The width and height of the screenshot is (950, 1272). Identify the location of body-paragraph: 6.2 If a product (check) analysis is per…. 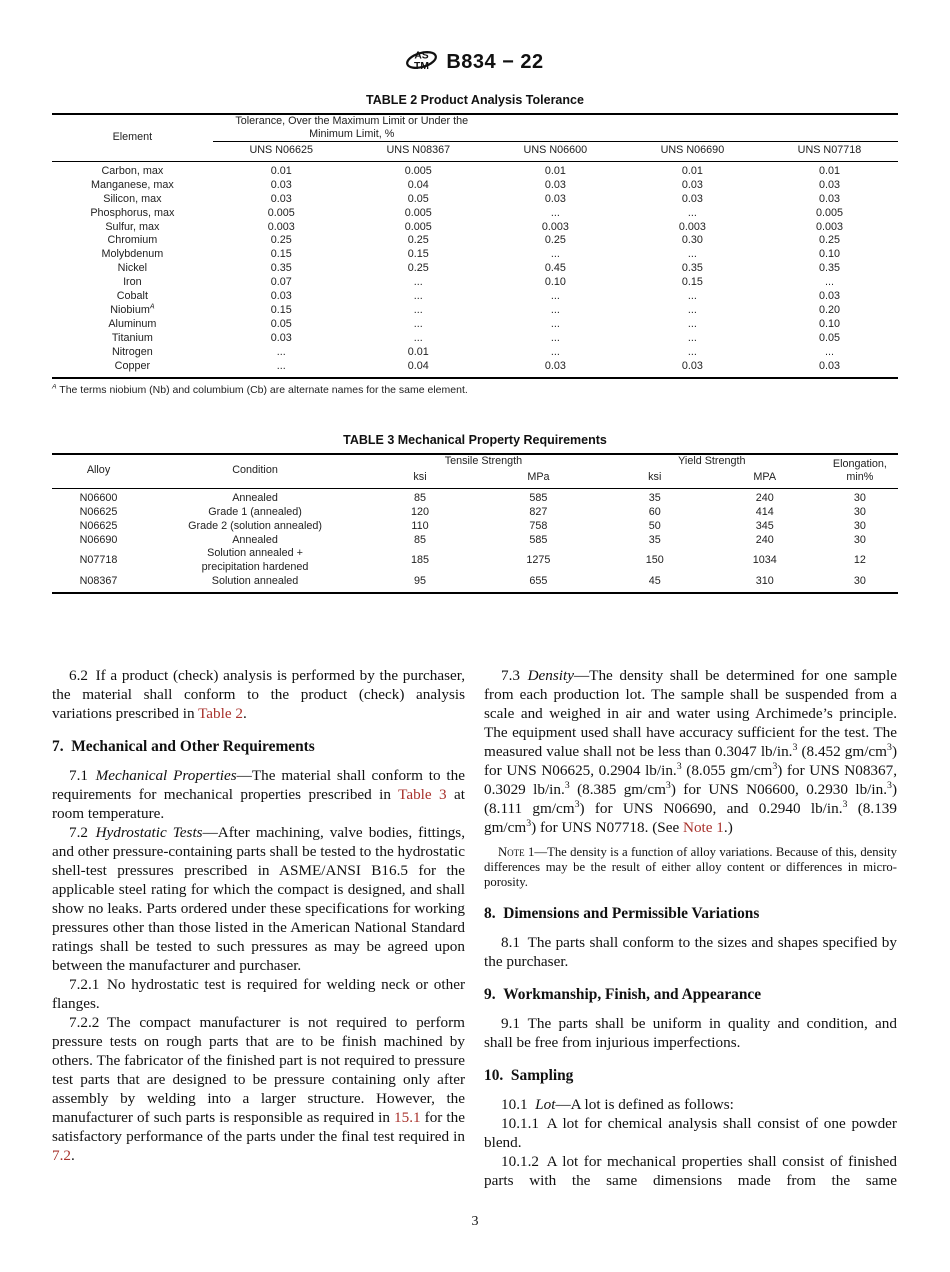
(258, 694).